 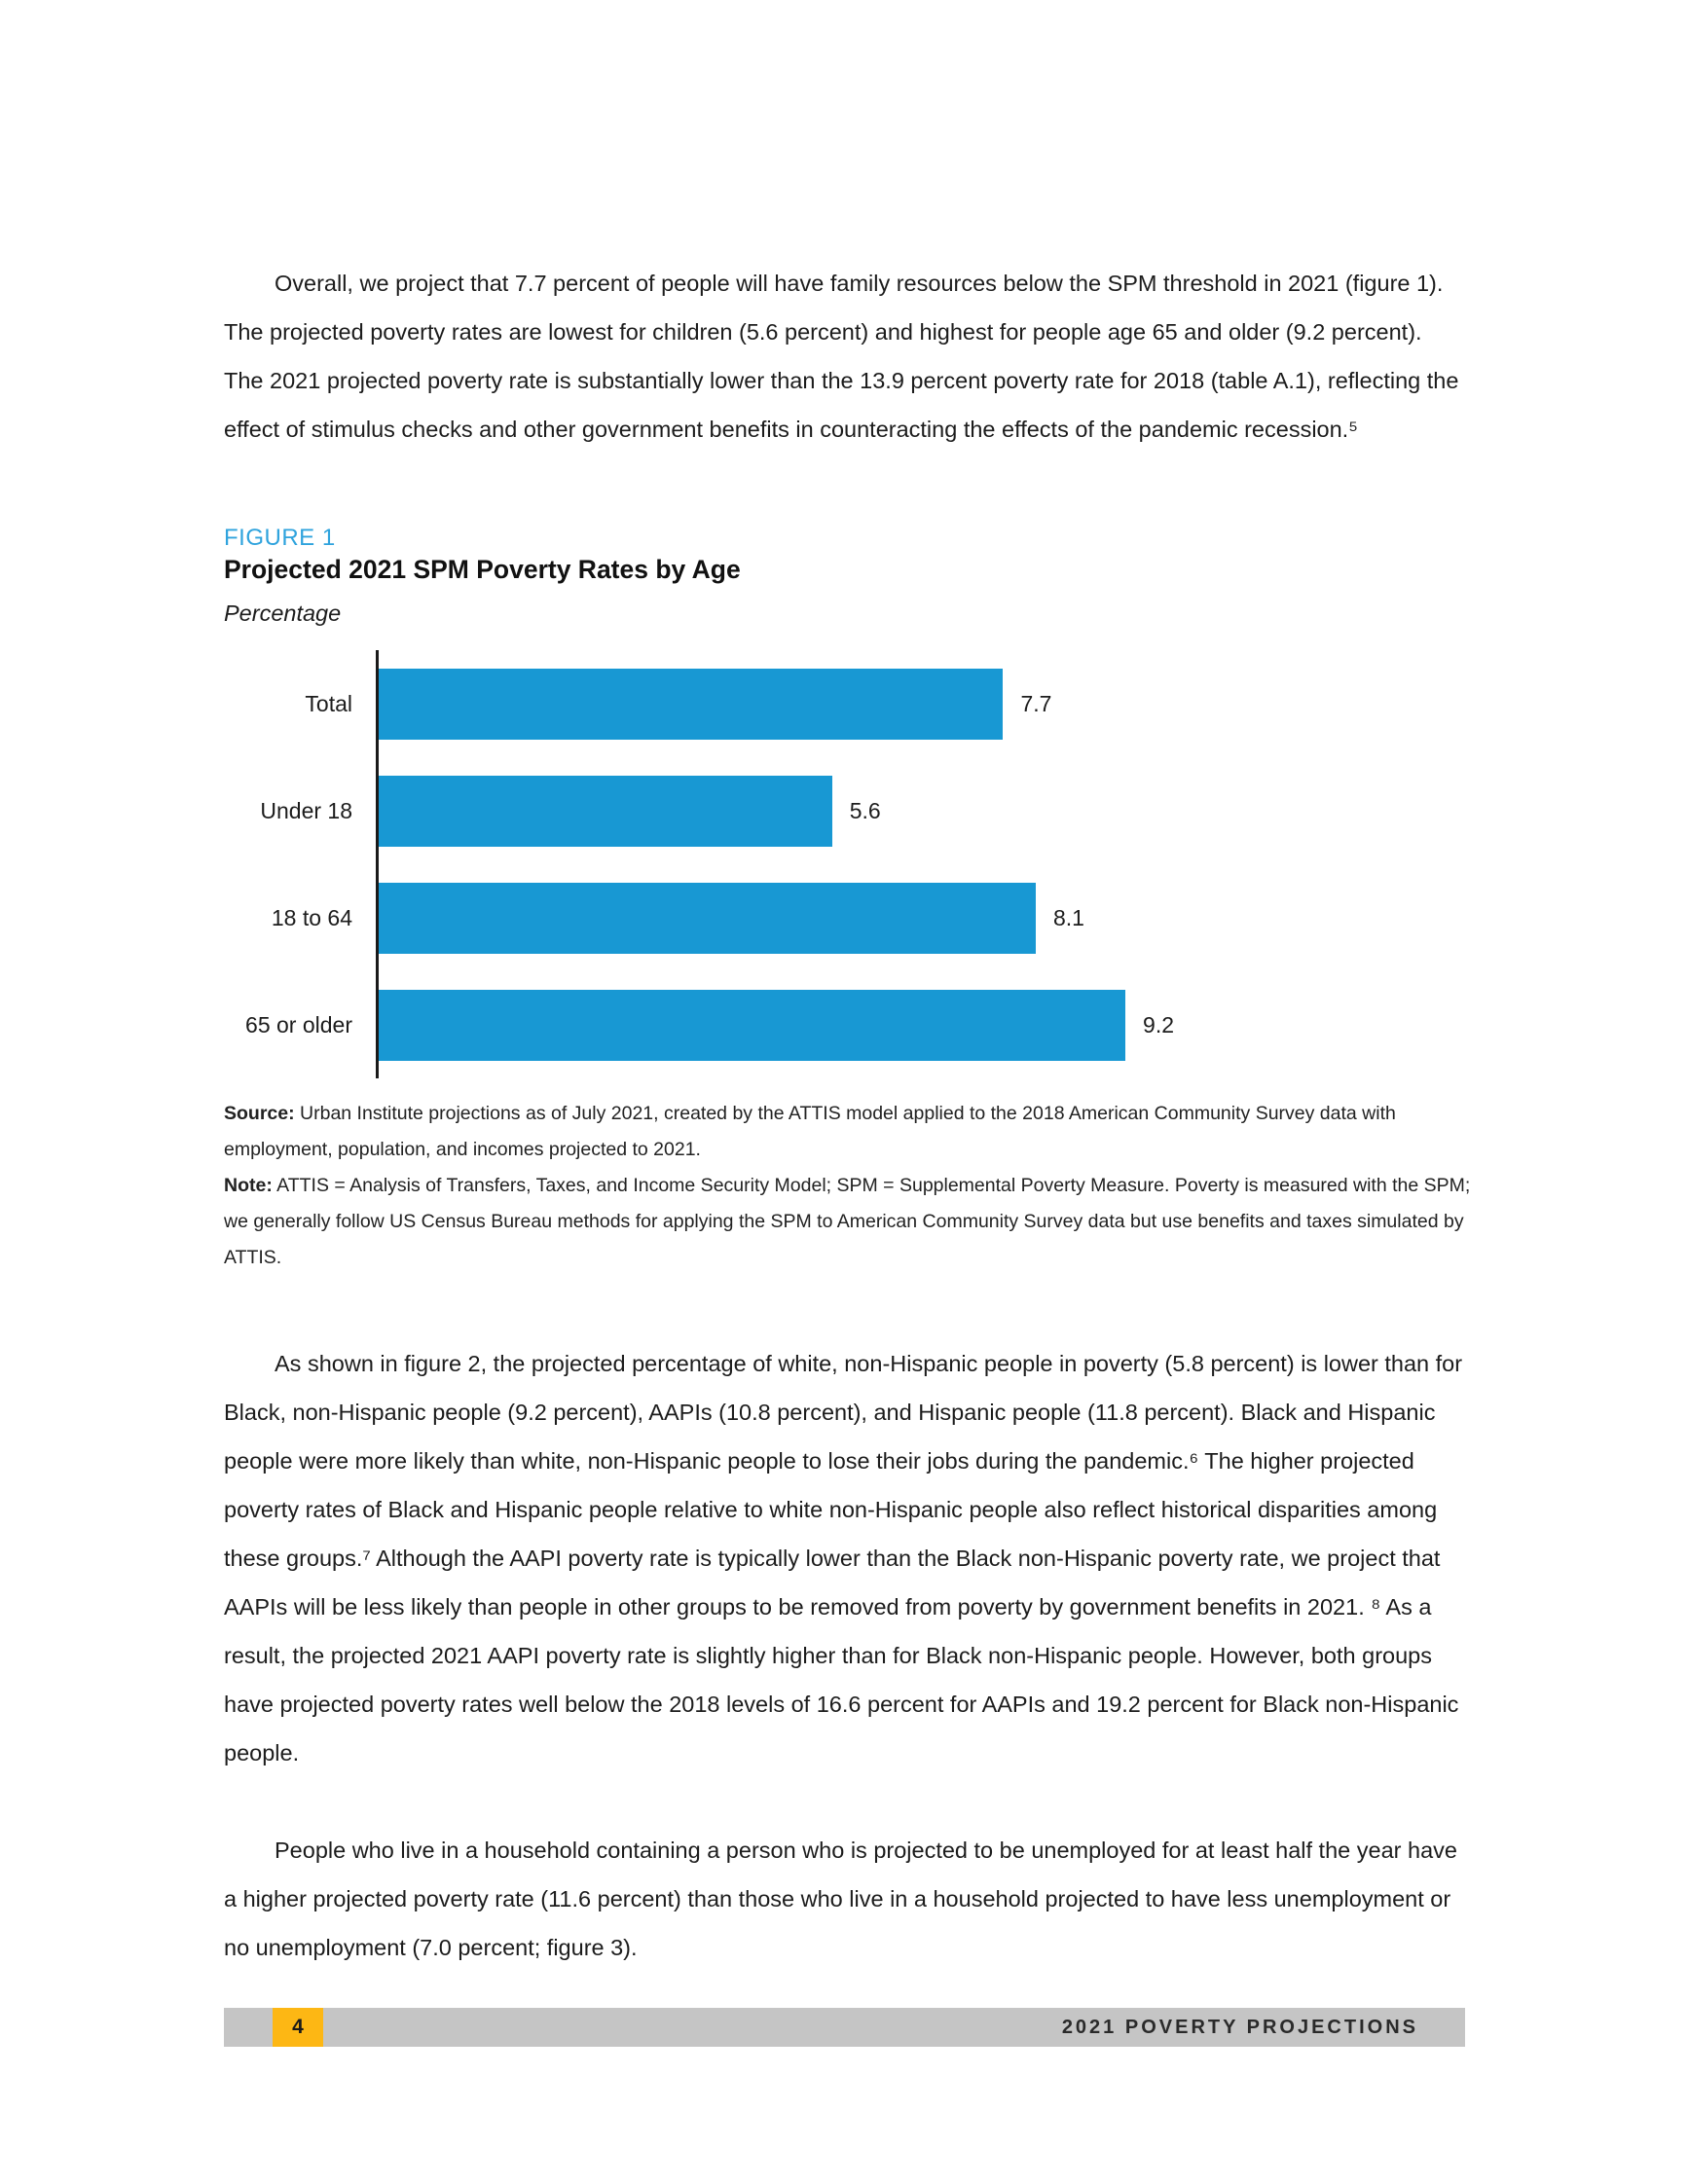 What do you see at coordinates (298, 1024) in the screenshot?
I see `bar-category-label: 65 or older` at bounding box center [298, 1024].